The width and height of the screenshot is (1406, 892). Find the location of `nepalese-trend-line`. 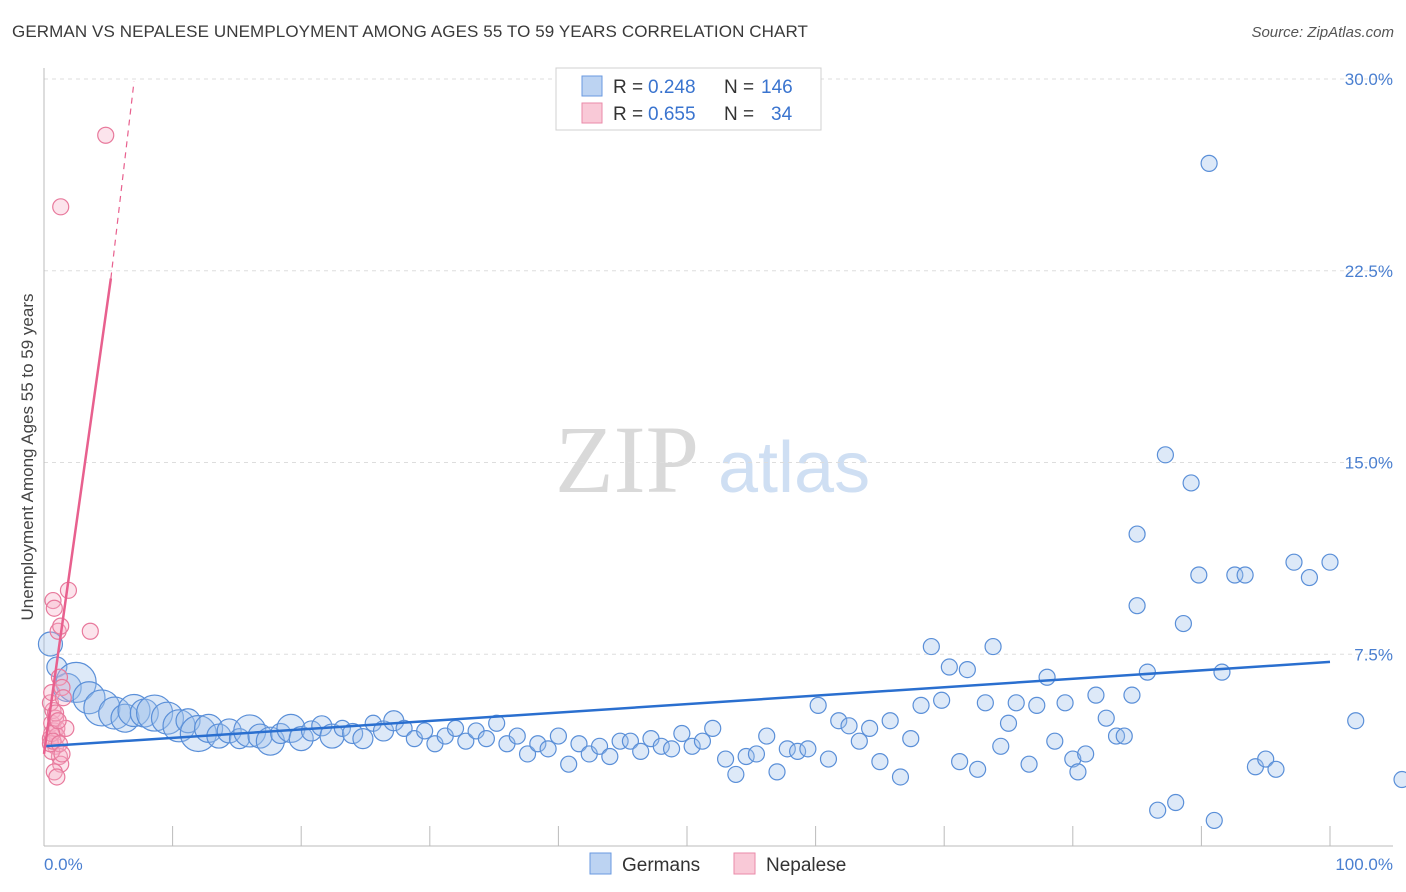

nepalese-trend-line is located at coordinates (77, 516).